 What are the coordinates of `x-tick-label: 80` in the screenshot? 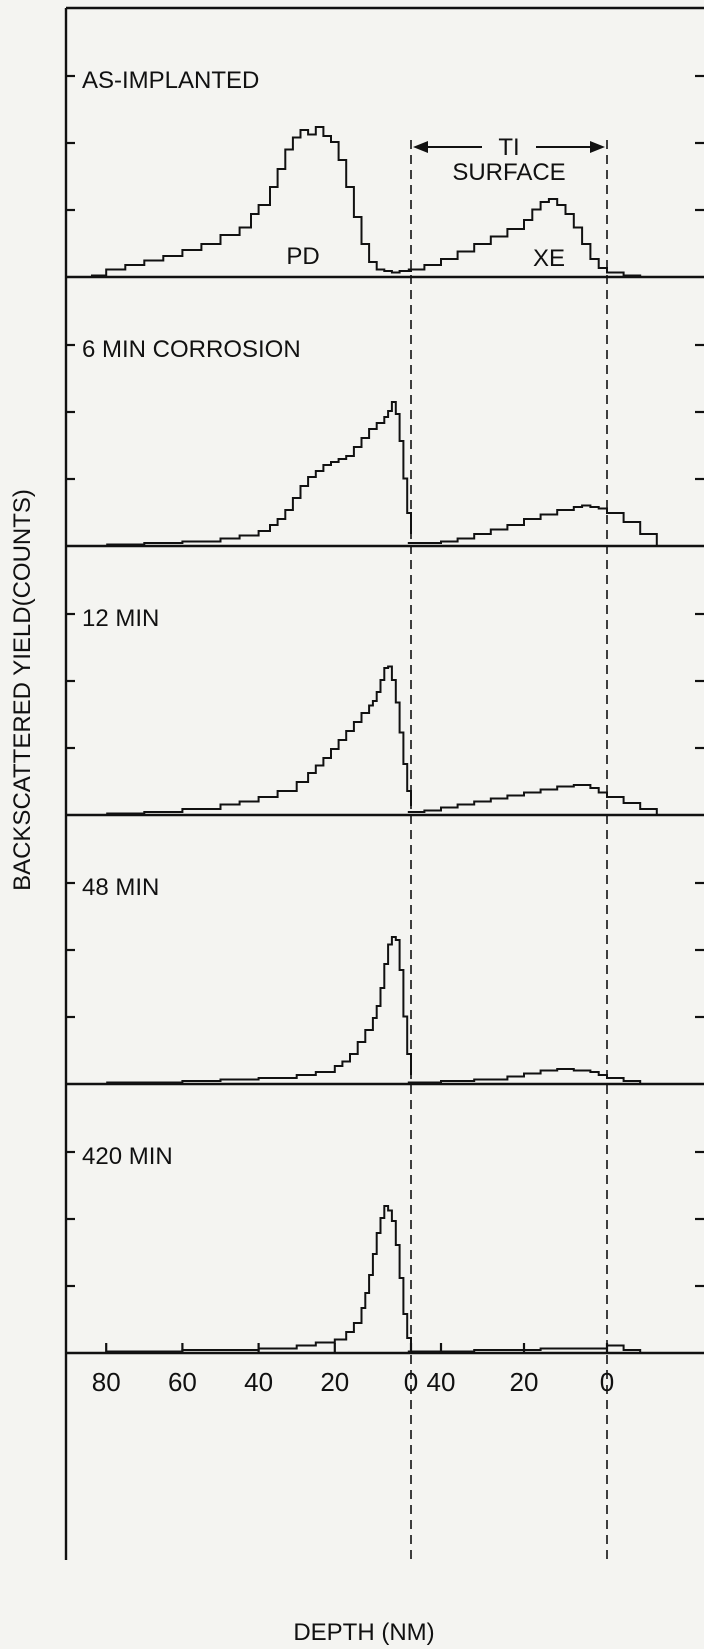 It's located at (106, 1382).